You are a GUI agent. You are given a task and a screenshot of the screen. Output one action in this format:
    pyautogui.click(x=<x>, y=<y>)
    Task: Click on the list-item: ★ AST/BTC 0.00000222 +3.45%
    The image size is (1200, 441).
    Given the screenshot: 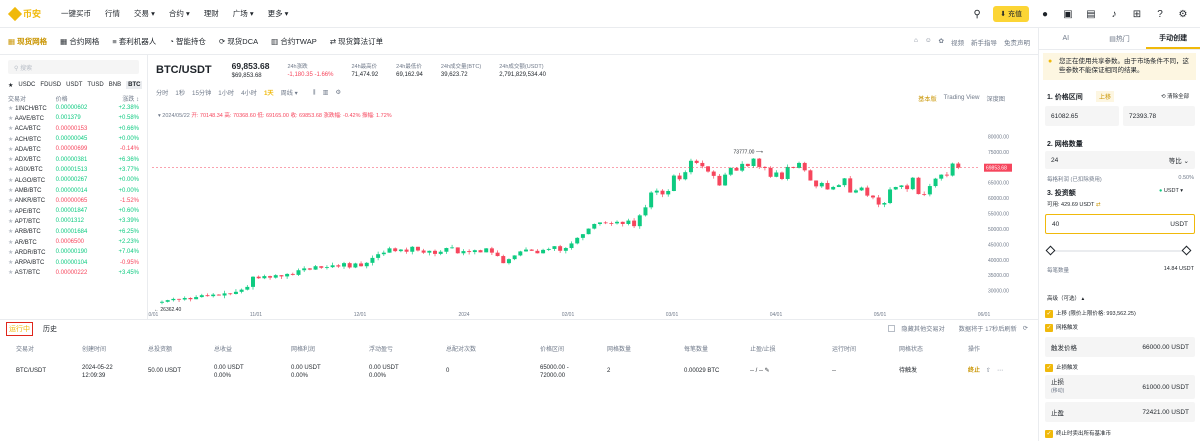 What is the action you would take?
    pyautogui.click(x=73, y=273)
    